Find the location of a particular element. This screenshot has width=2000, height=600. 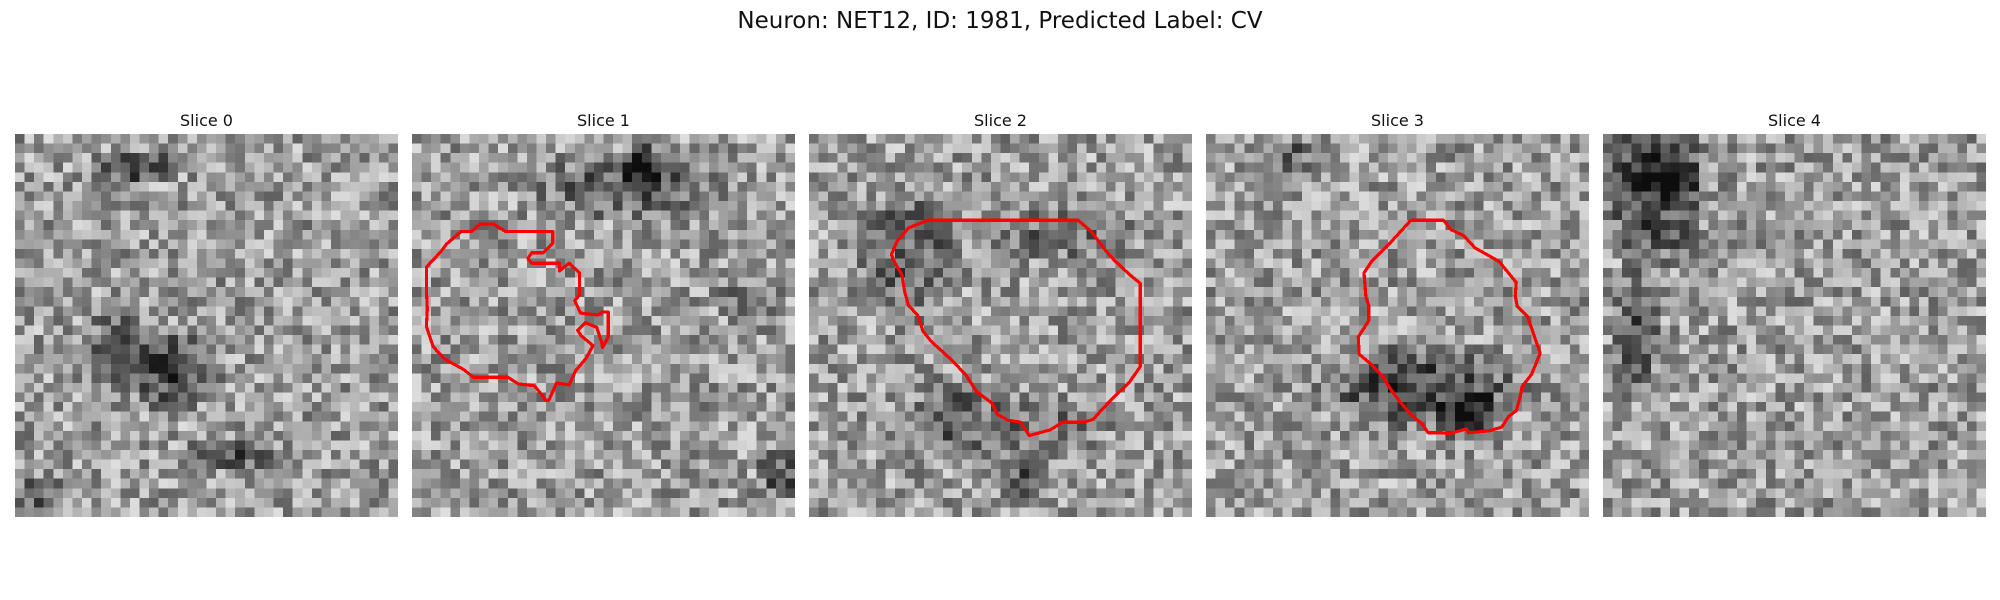

slice-title: Slice 1 is located at coordinates (603, 120).